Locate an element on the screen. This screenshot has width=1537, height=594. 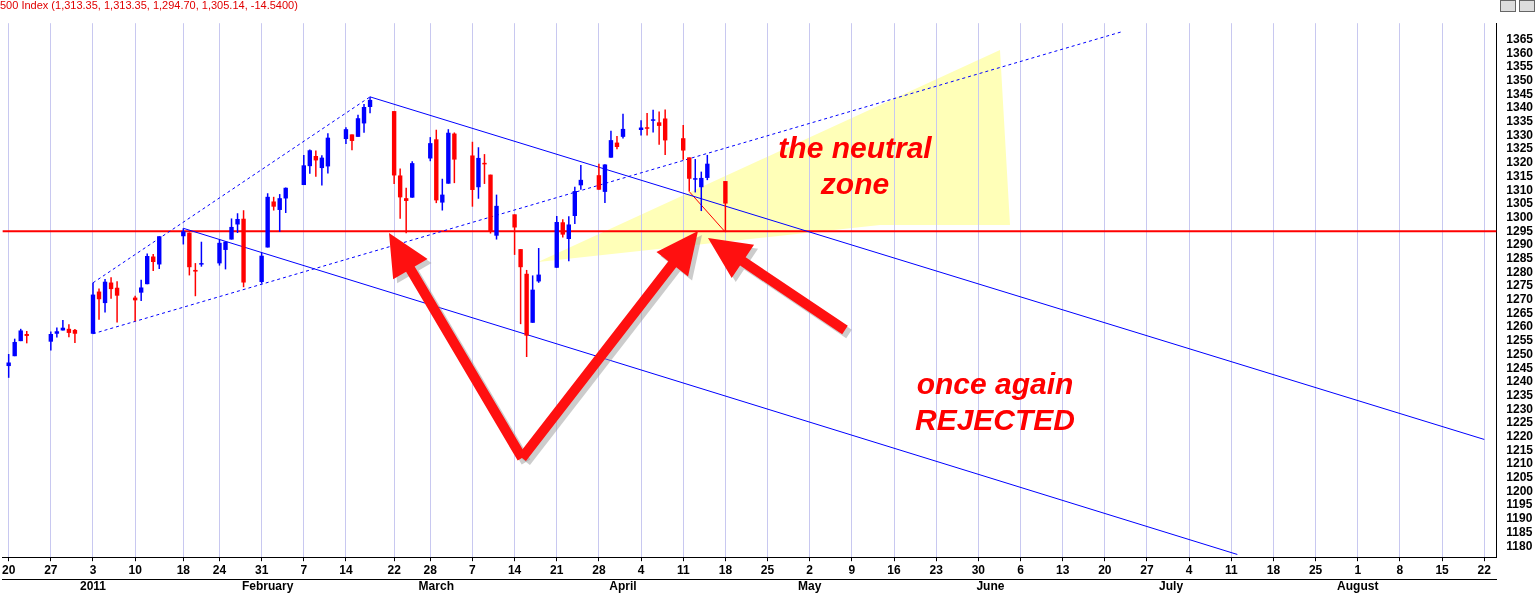
x2-tick-label: 2011 is located at coordinates (93, 586).